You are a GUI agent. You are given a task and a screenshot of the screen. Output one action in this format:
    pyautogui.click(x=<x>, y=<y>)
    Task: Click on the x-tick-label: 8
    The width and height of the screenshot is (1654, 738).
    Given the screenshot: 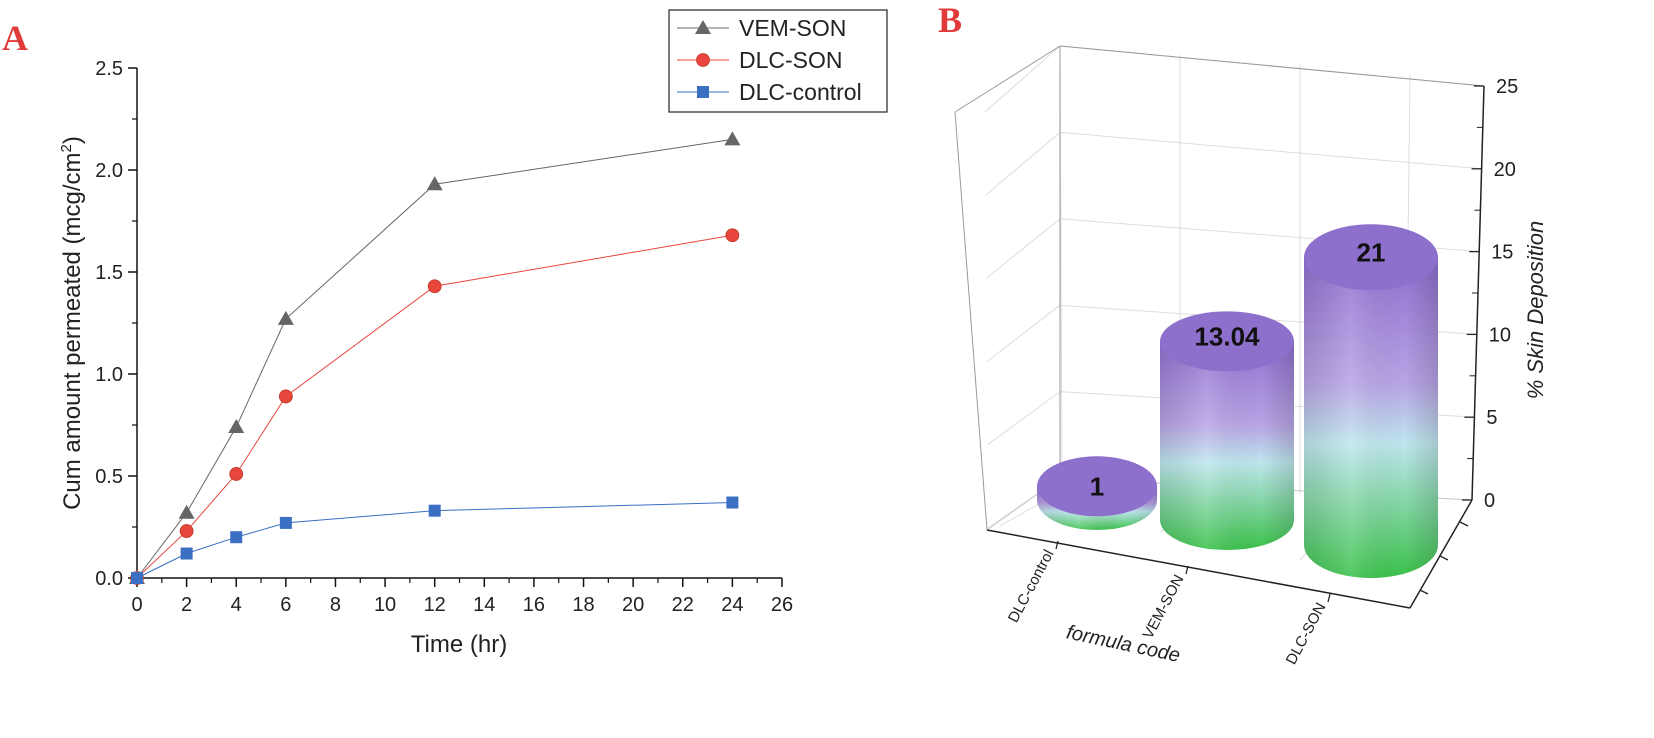 What is the action you would take?
    pyautogui.click(x=335, y=605)
    